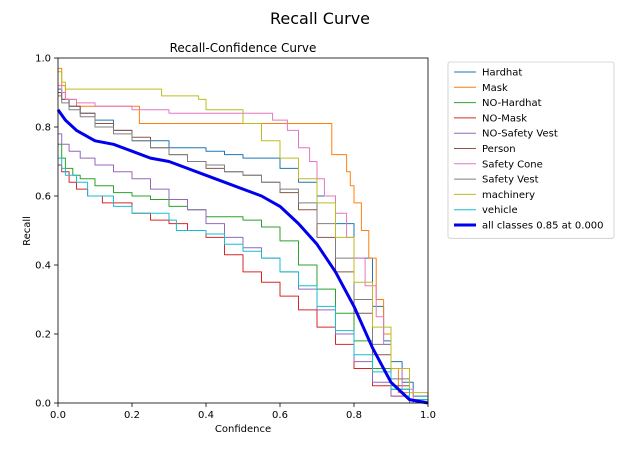 This screenshot has width=640, height=455. I want to click on legend-box, so click(531, 150).